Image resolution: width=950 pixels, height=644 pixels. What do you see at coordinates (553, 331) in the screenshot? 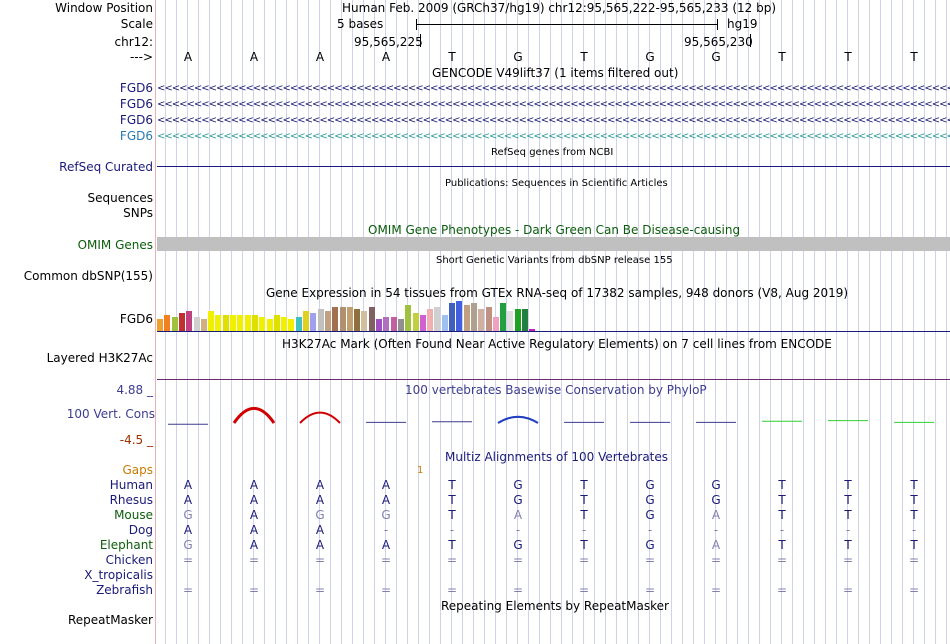
I see `gtex-gene-line` at bounding box center [553, 331].